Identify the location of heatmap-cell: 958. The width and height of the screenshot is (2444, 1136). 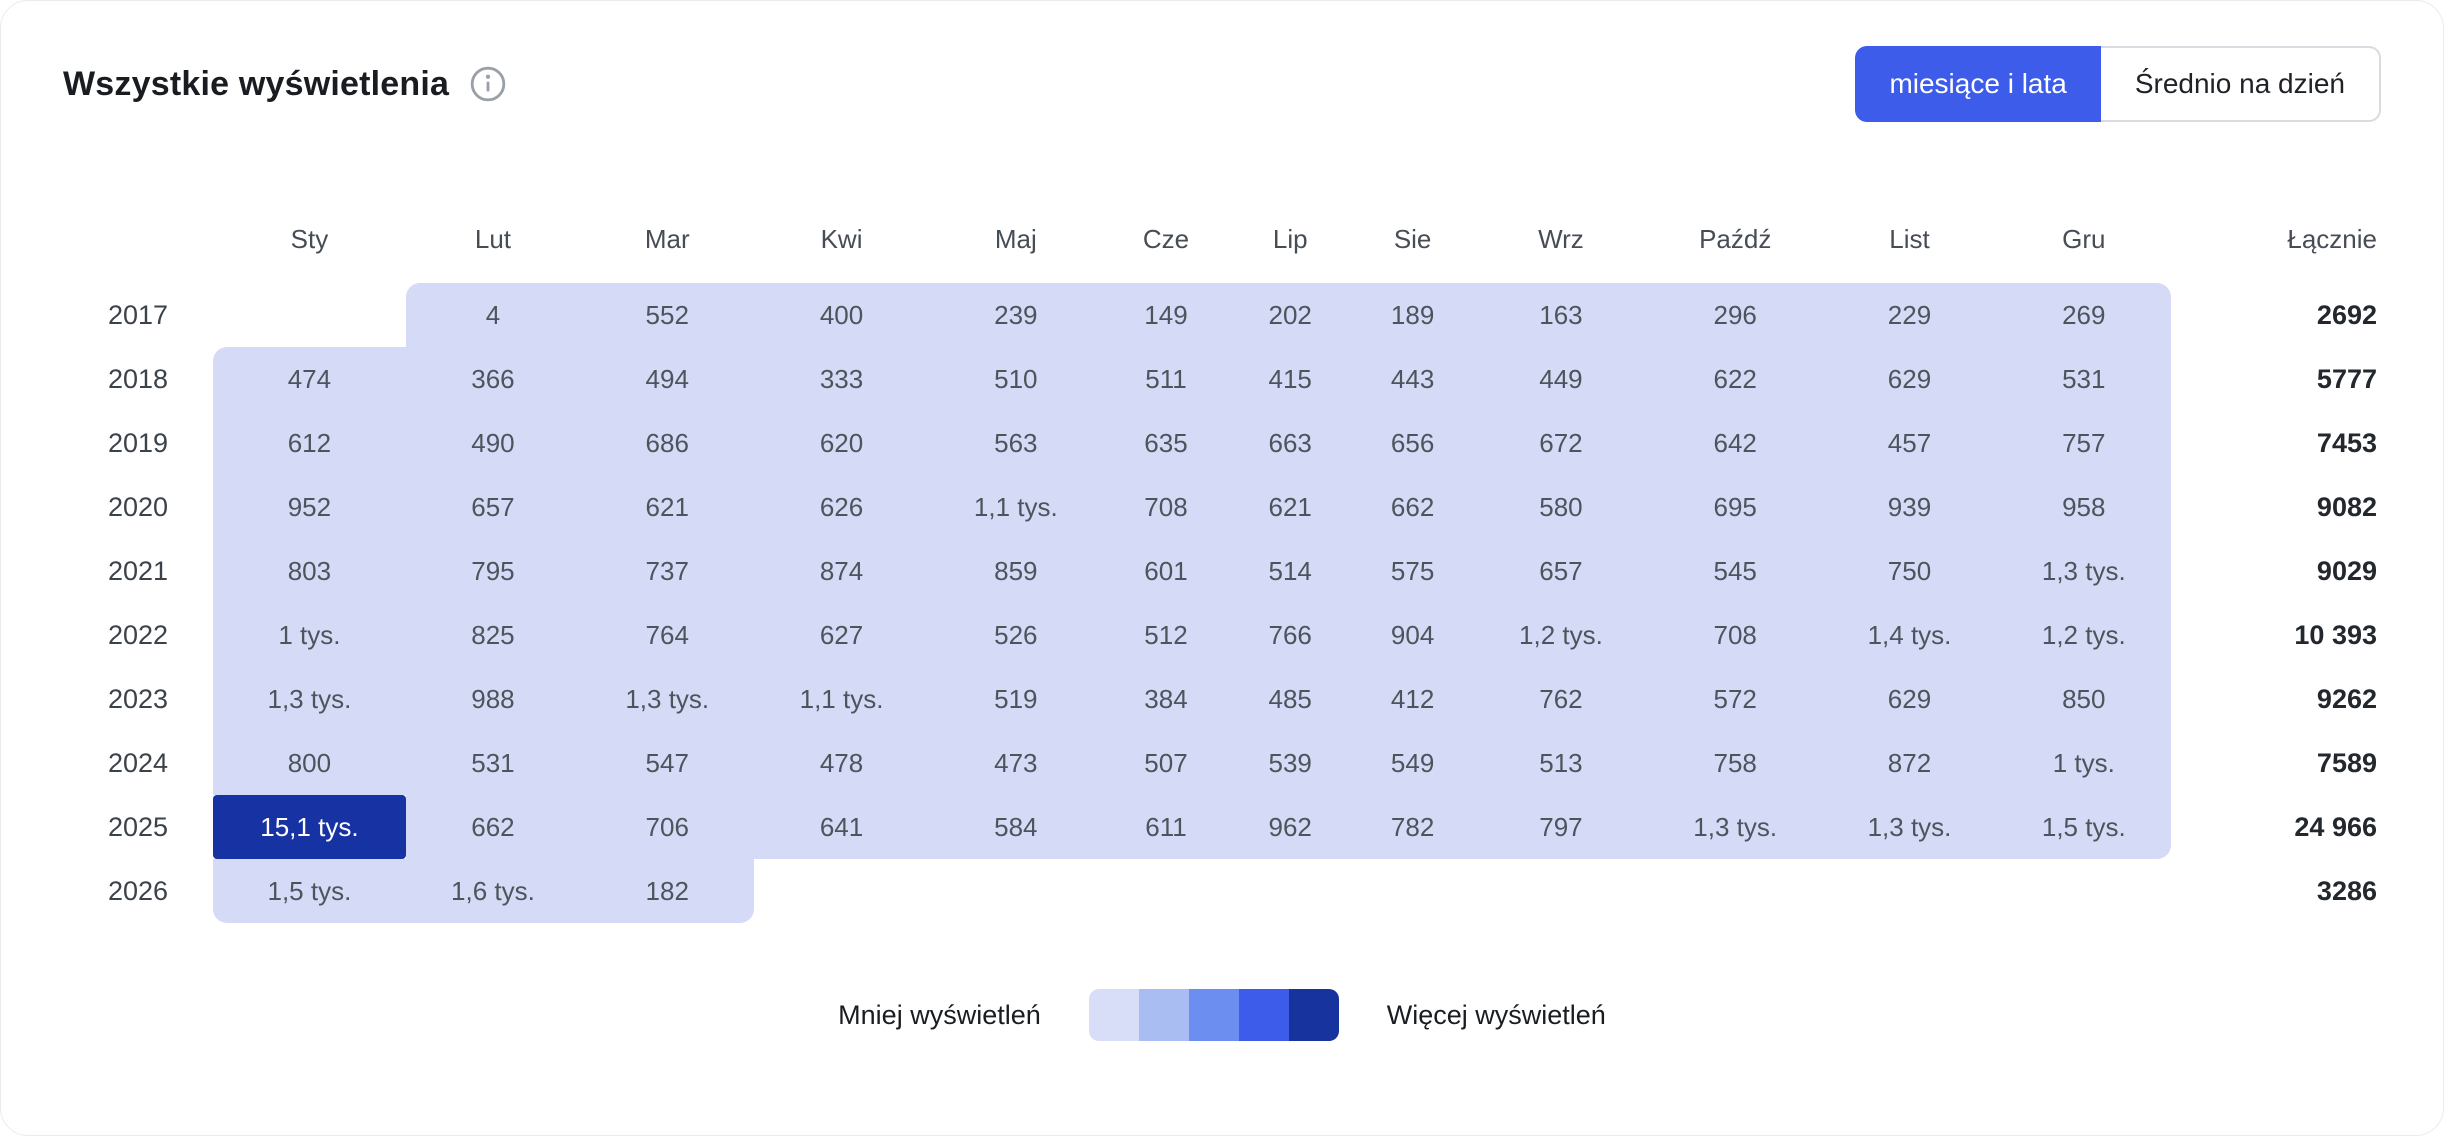
(2083, 507).